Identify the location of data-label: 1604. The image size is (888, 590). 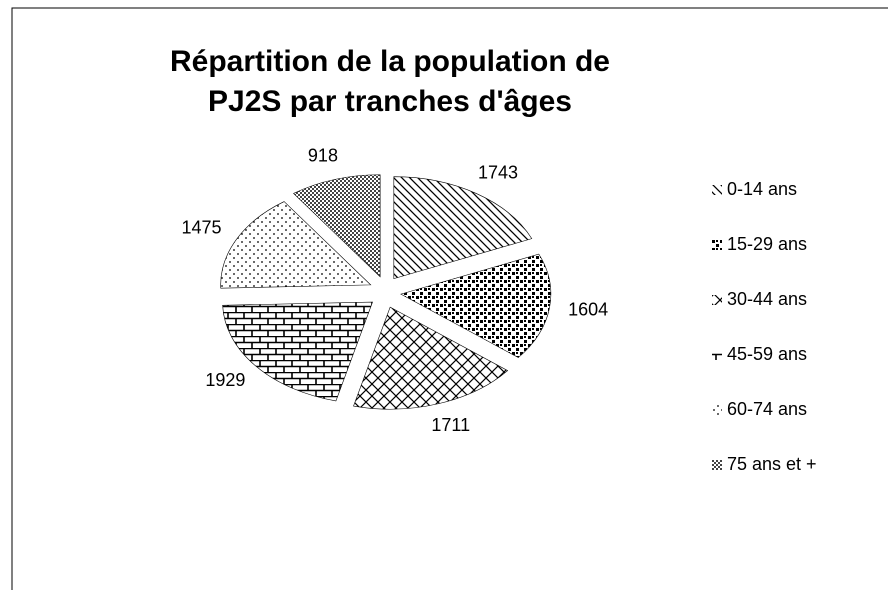
(588, 310).